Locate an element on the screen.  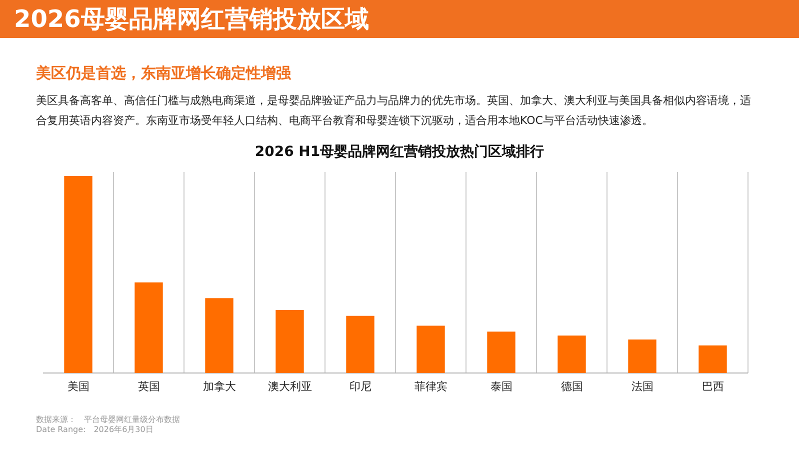
text: 美区具备高客单、高信任门槛与成熟电商渠道，是母婴品牌验证产品力与品牌力的优先市场。英国、加拿大、澳大利亚与美国具备相似内容语境，适合复用英语内容资产。东南亚市场受年轻人口结构、电商平台教育和母婴连锁下沉驱动，适合用本地KOC与平台活动快速渗透。 is located at coordinates (394, 111).